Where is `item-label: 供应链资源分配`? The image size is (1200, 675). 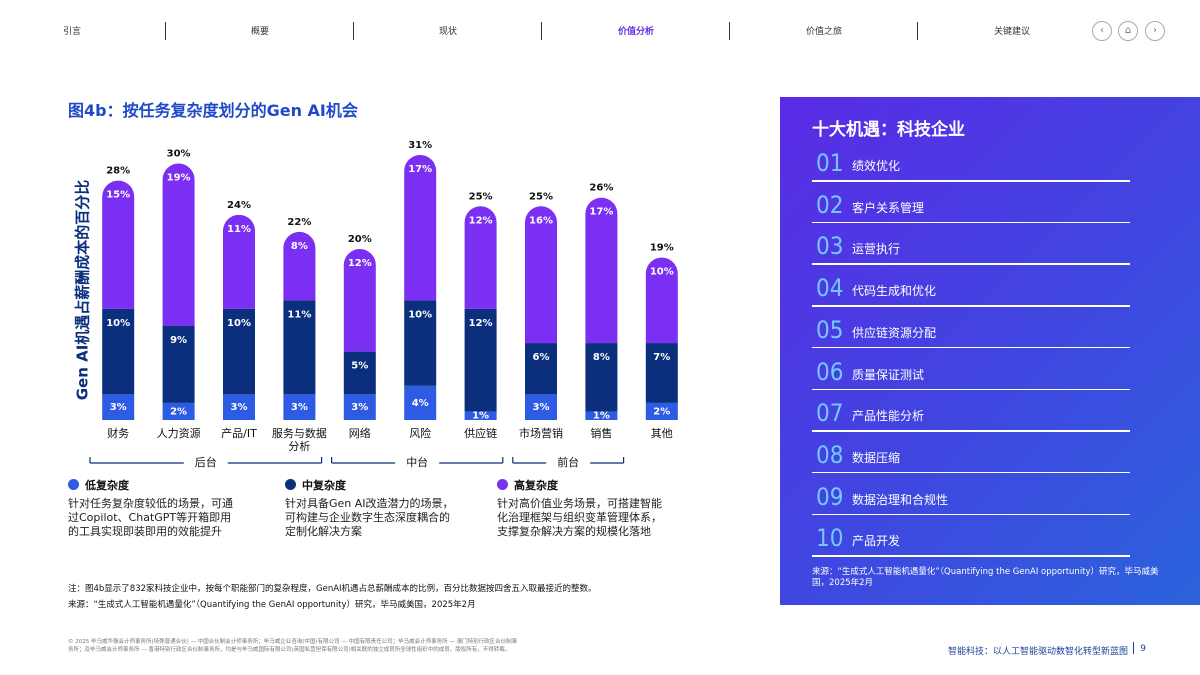 item-label: 供应链资源分配 is located at coordinates (894, 332).